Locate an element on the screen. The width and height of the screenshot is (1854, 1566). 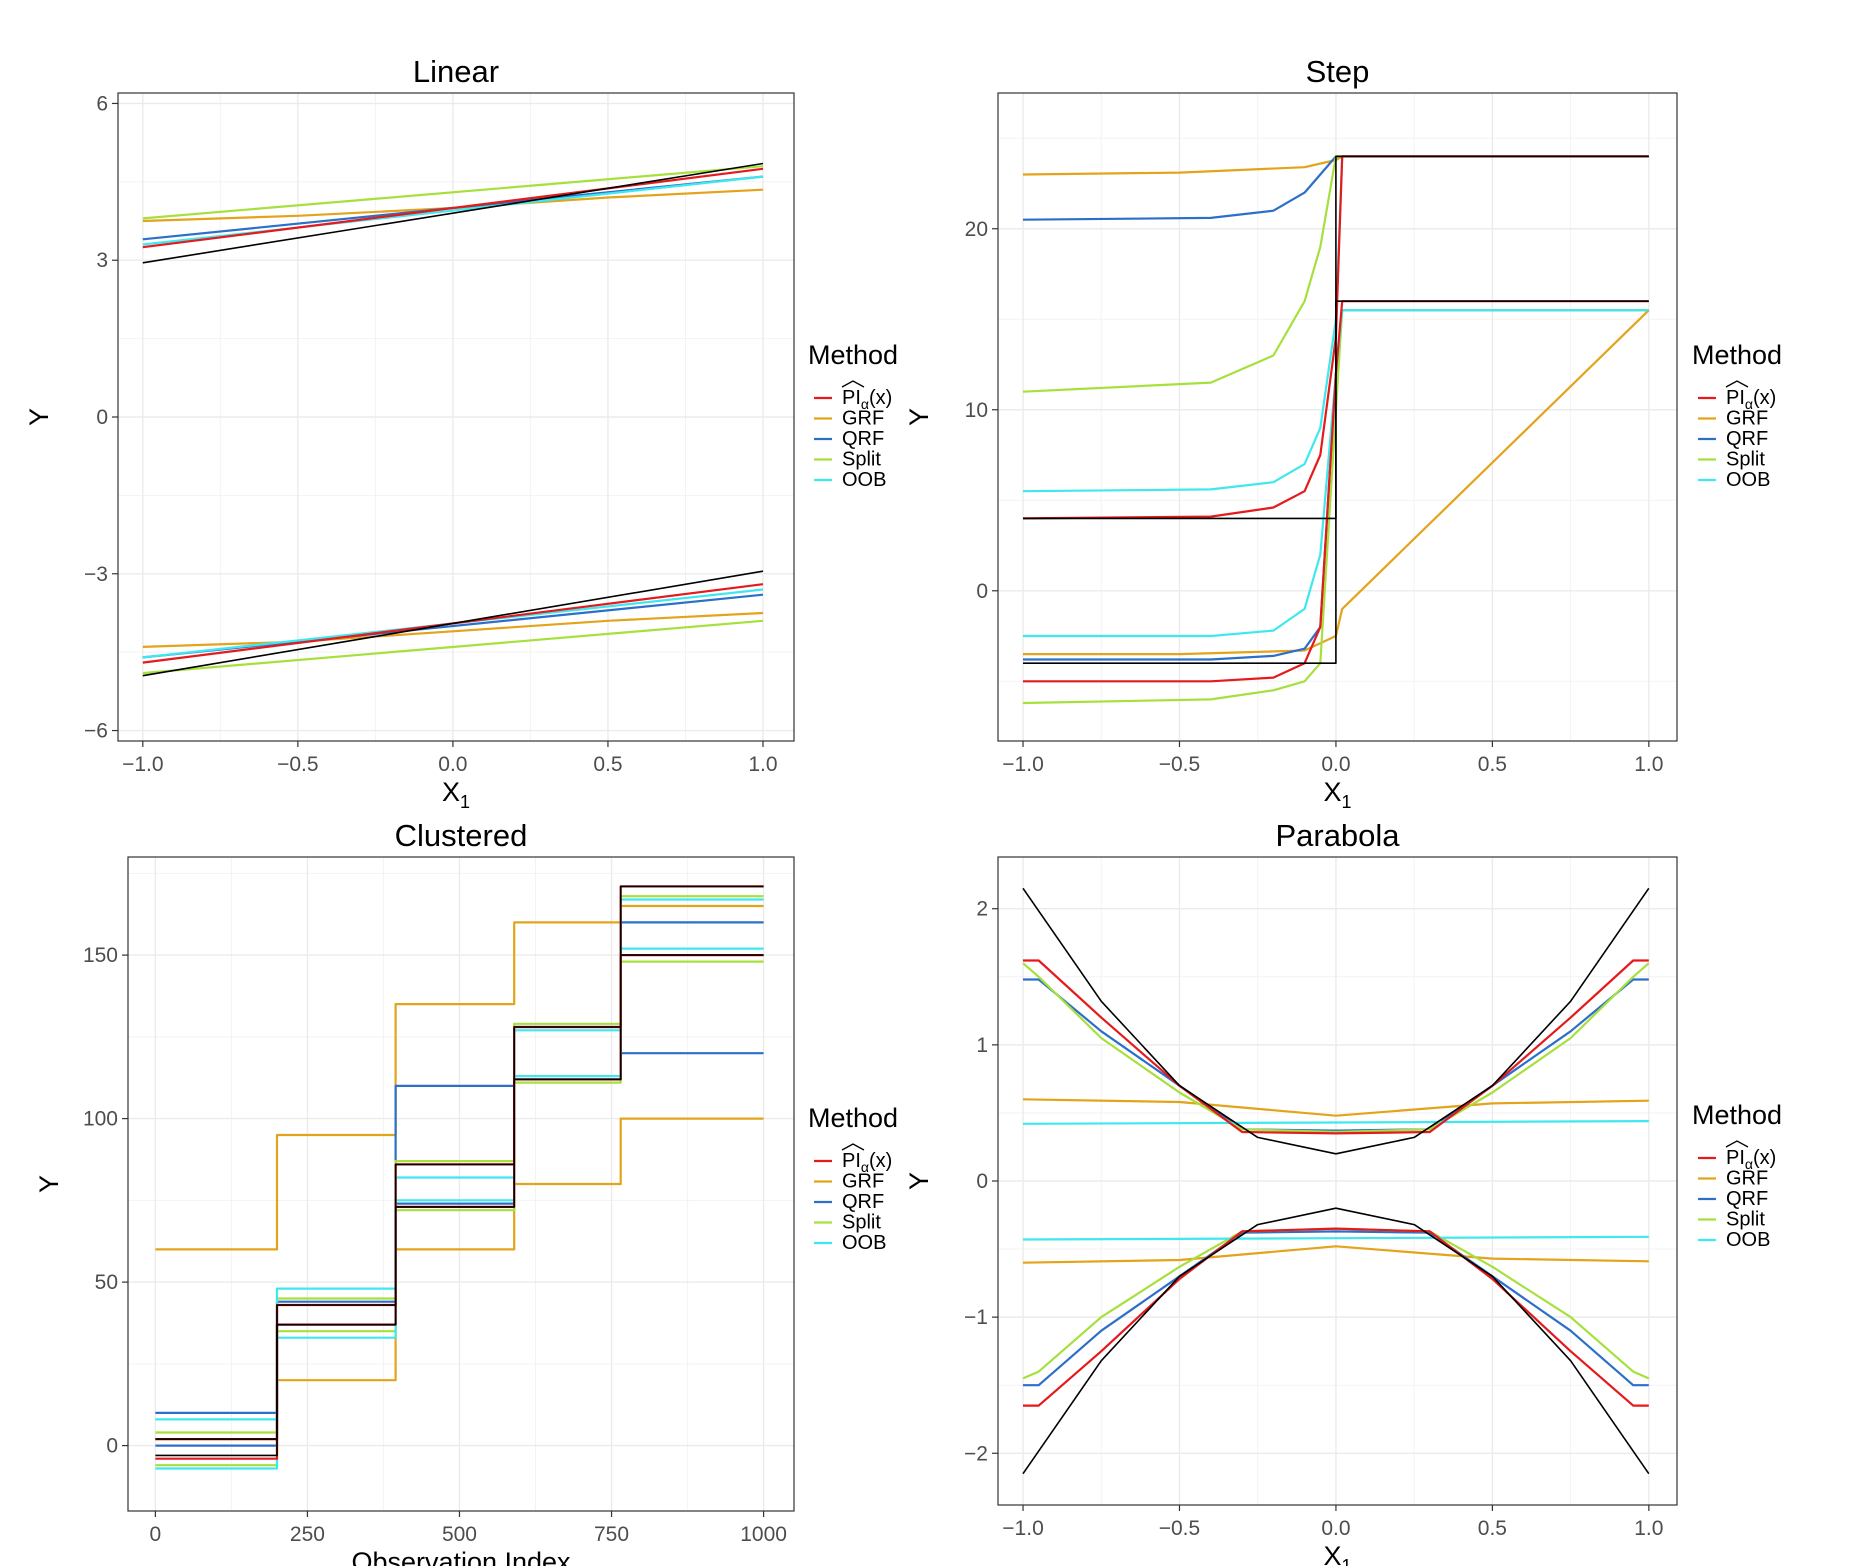
series-oob-upper is located at coordinates (1335, 1122).